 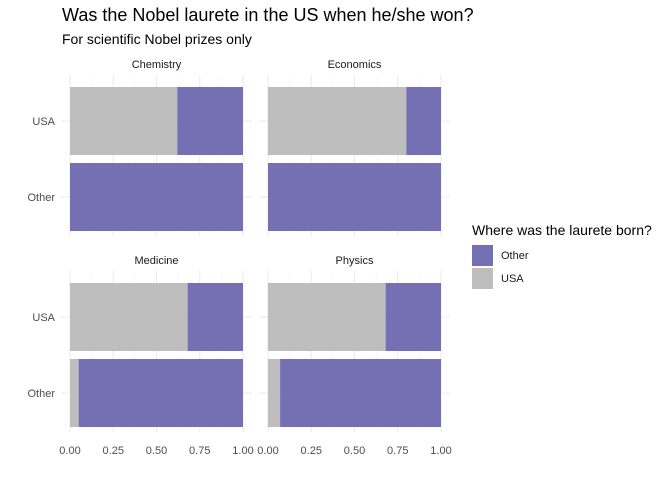 I want to click on x-tick-label-medicine-1: 0.25, so click(x=113, y=451).